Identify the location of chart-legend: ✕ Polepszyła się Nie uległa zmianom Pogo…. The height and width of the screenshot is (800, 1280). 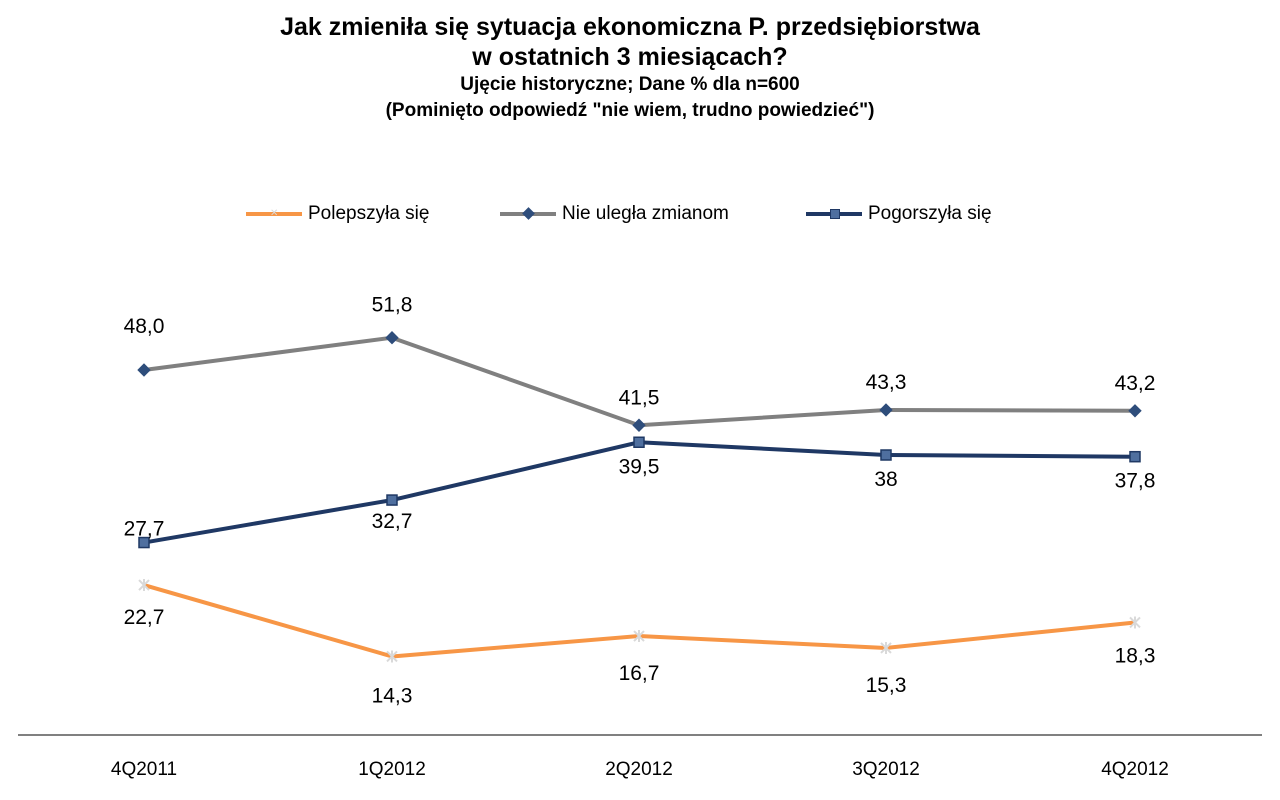
(640, 218).